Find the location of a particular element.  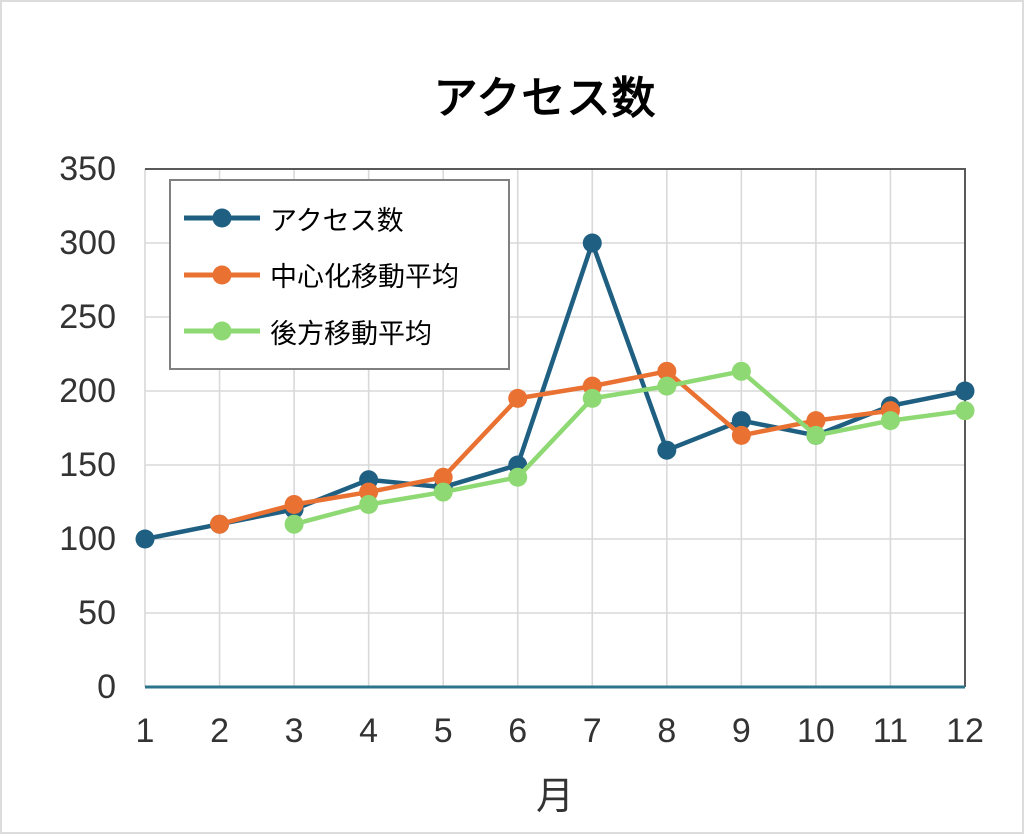

legend-item-label: 中心化移動平均 is located at coordinates (364, 277).